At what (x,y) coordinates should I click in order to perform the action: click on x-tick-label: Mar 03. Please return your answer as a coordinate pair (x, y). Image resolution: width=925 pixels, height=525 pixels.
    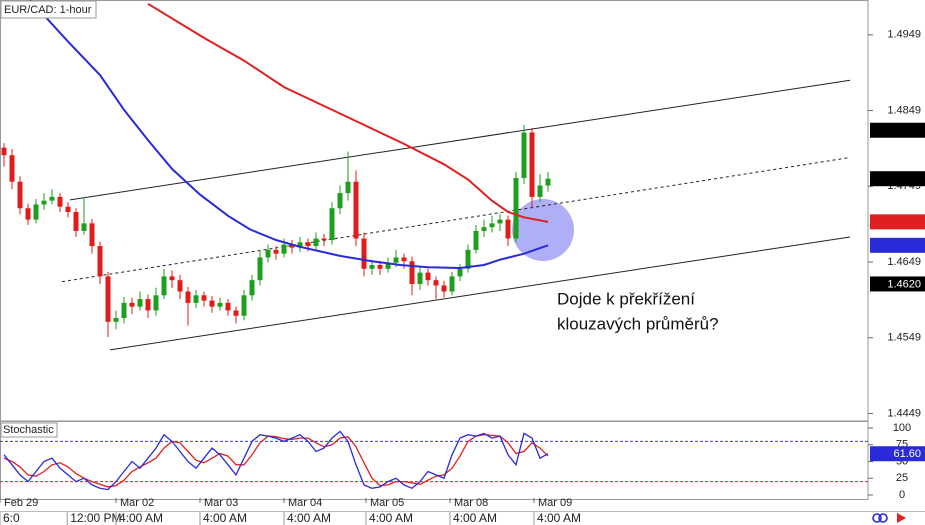
    Looking at the image, I should click on (221, 503).